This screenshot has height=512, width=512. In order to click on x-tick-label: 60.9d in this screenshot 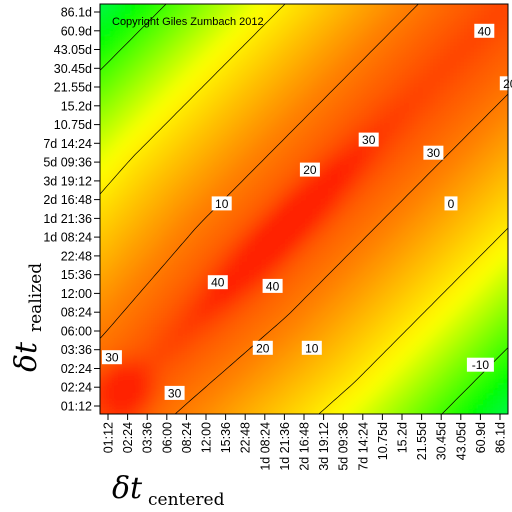, I will do `click(481, 437)`.